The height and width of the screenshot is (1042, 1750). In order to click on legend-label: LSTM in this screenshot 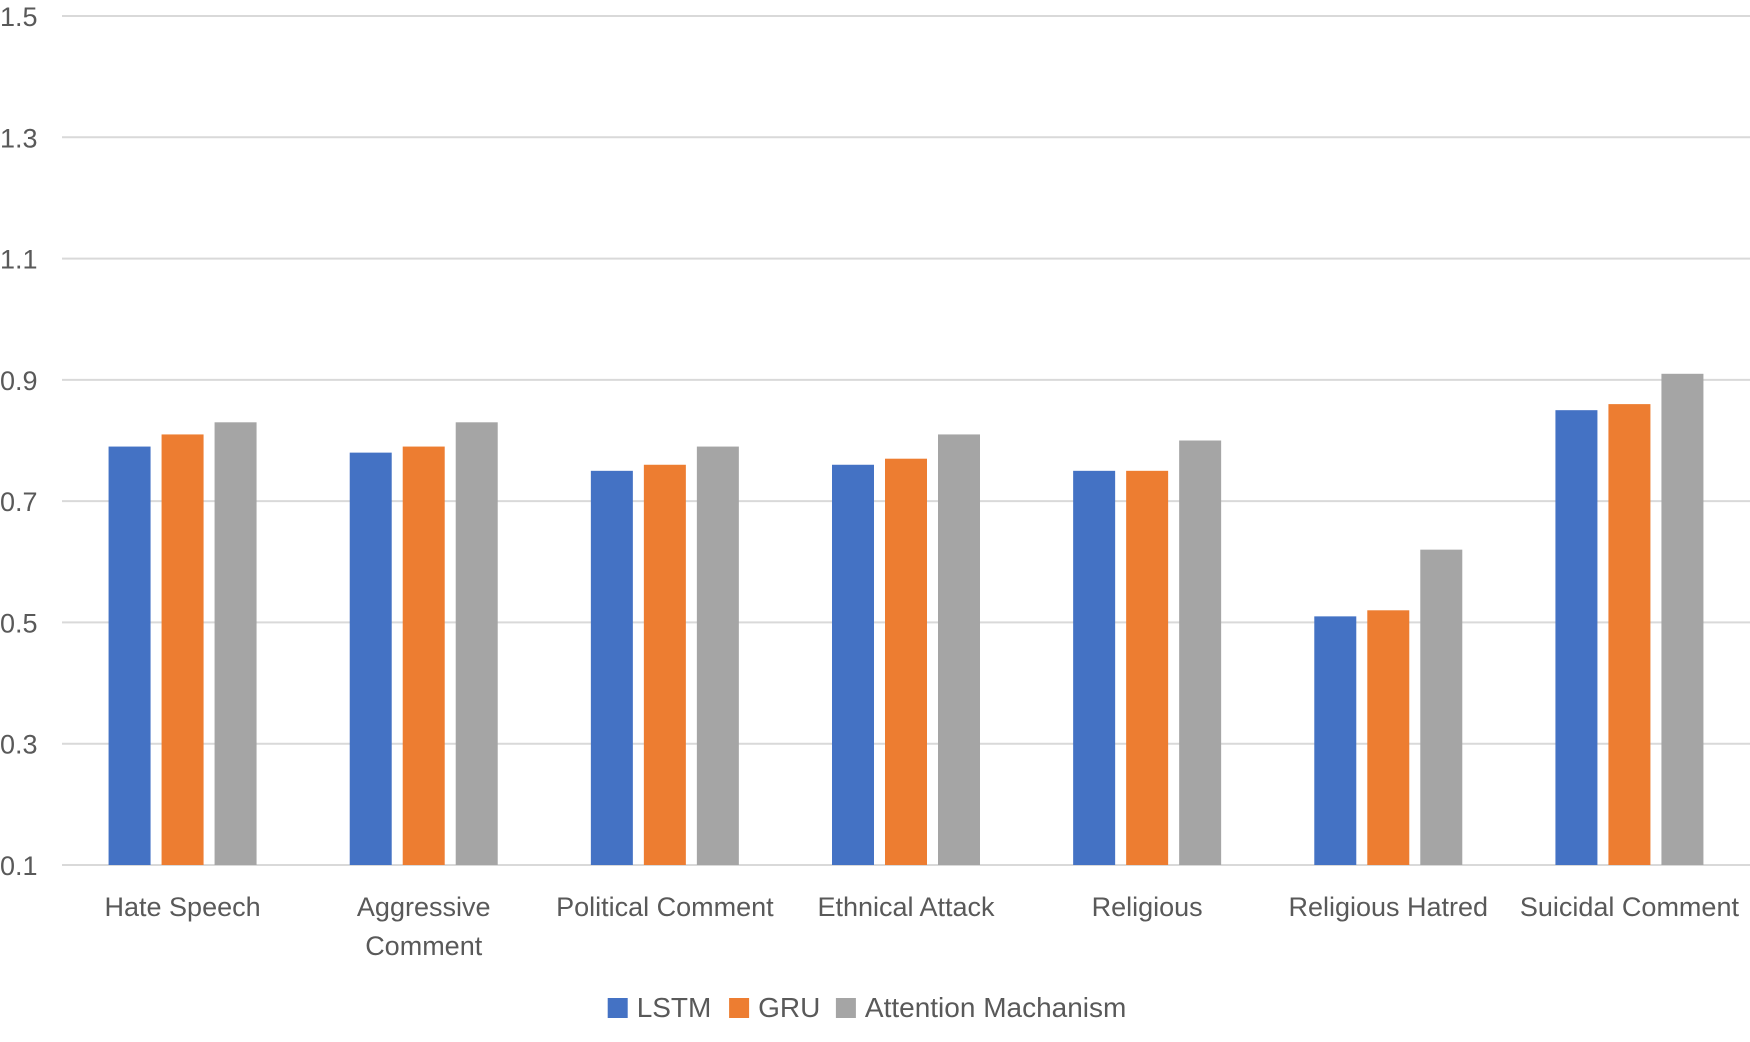, I will do `click(674, 1007)`.